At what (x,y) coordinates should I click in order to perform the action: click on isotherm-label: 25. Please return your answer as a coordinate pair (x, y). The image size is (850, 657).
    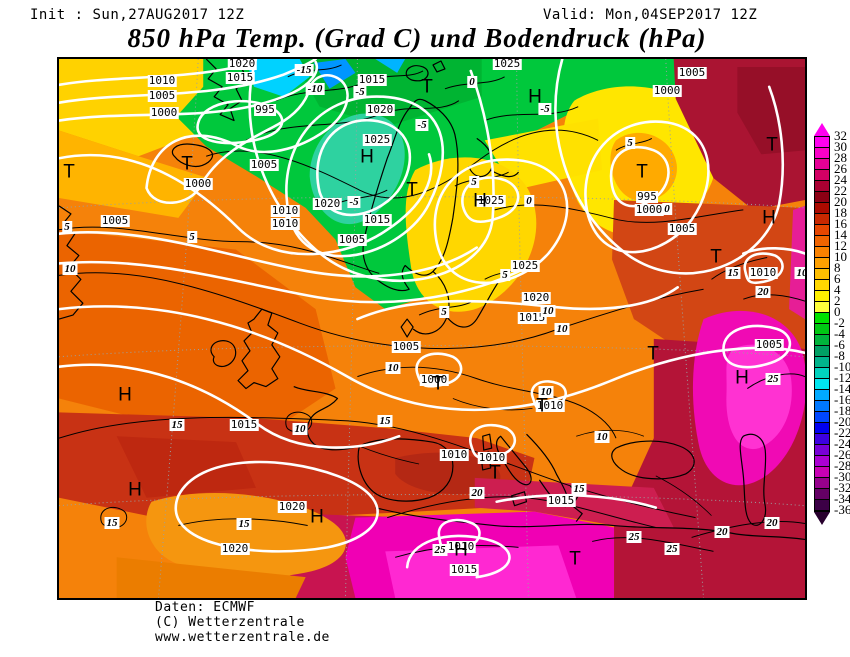
    Looking at the image, I should click on (634, 537).